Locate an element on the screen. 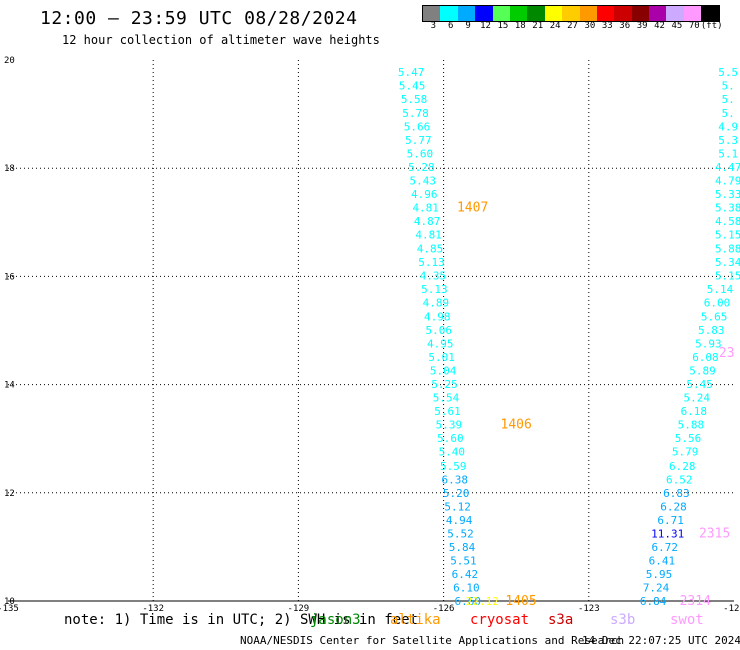 The image size is (740, 650). footer-timestamp: 14 Dec 22:07:25 UTC 2024 is located at coordinates (661, 640).